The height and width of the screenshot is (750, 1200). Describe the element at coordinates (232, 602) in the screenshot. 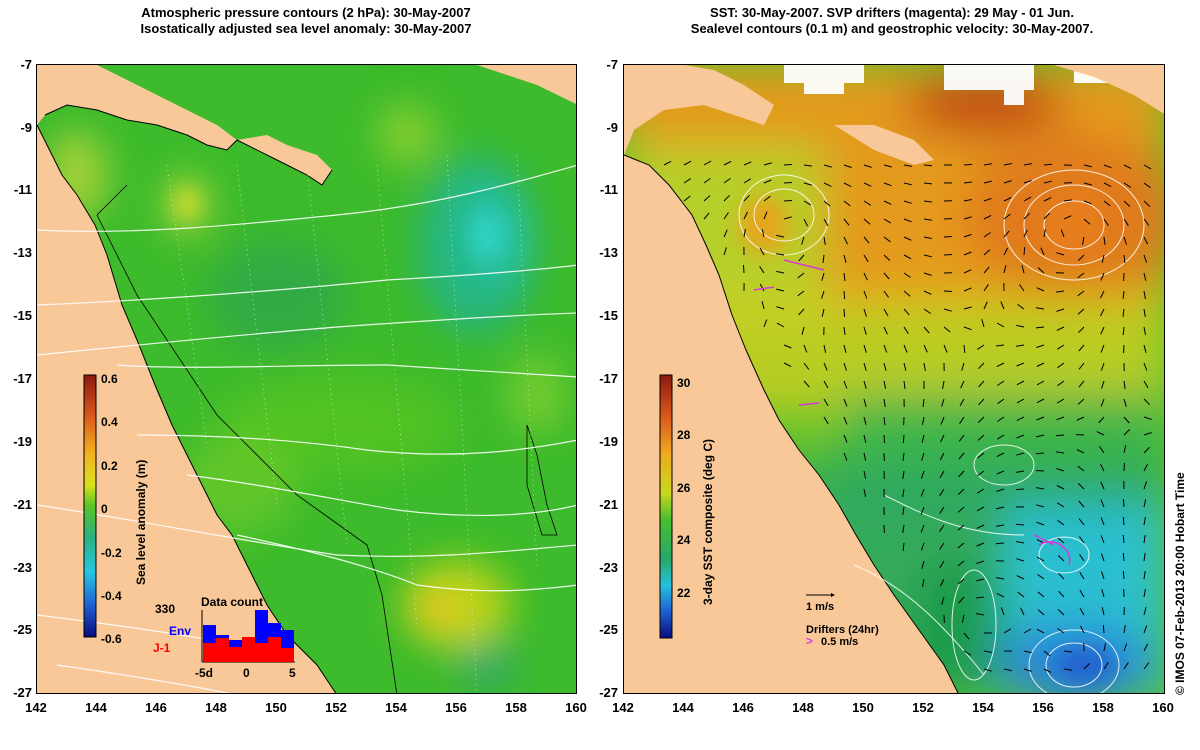

I see `data-count-title: Data count` at that location.